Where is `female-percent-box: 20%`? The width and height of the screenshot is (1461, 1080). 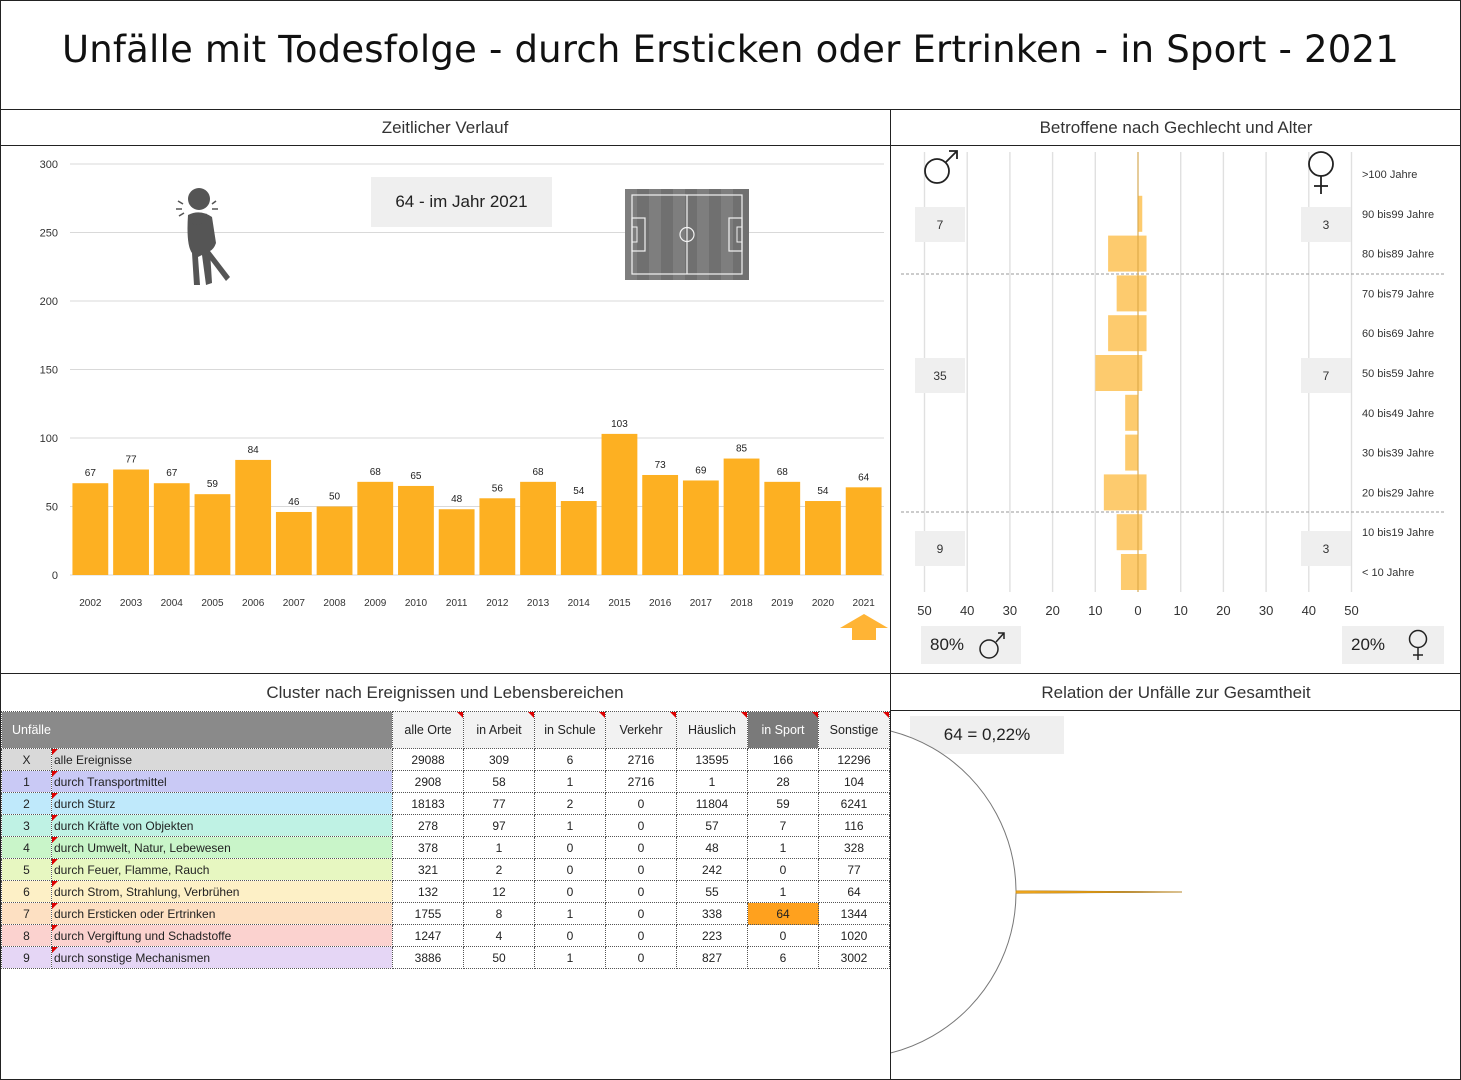
female-percent-box: 20% is located at coordinates (1393, 645).